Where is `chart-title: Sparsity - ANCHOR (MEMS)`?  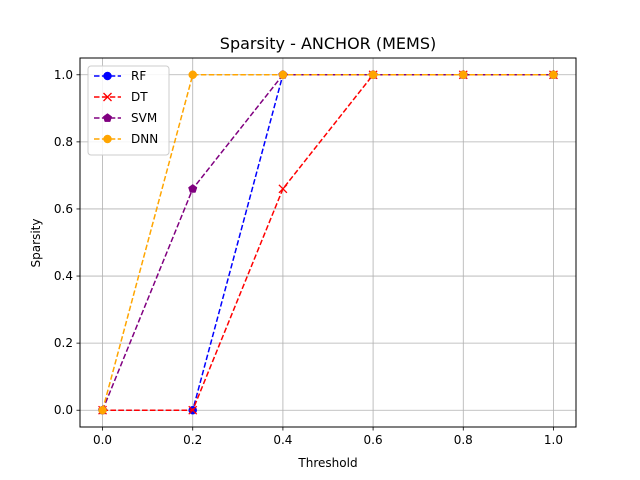 chart-title: Sparsity - ANCHOR (MEMS) is located at coordinates (328, 43).